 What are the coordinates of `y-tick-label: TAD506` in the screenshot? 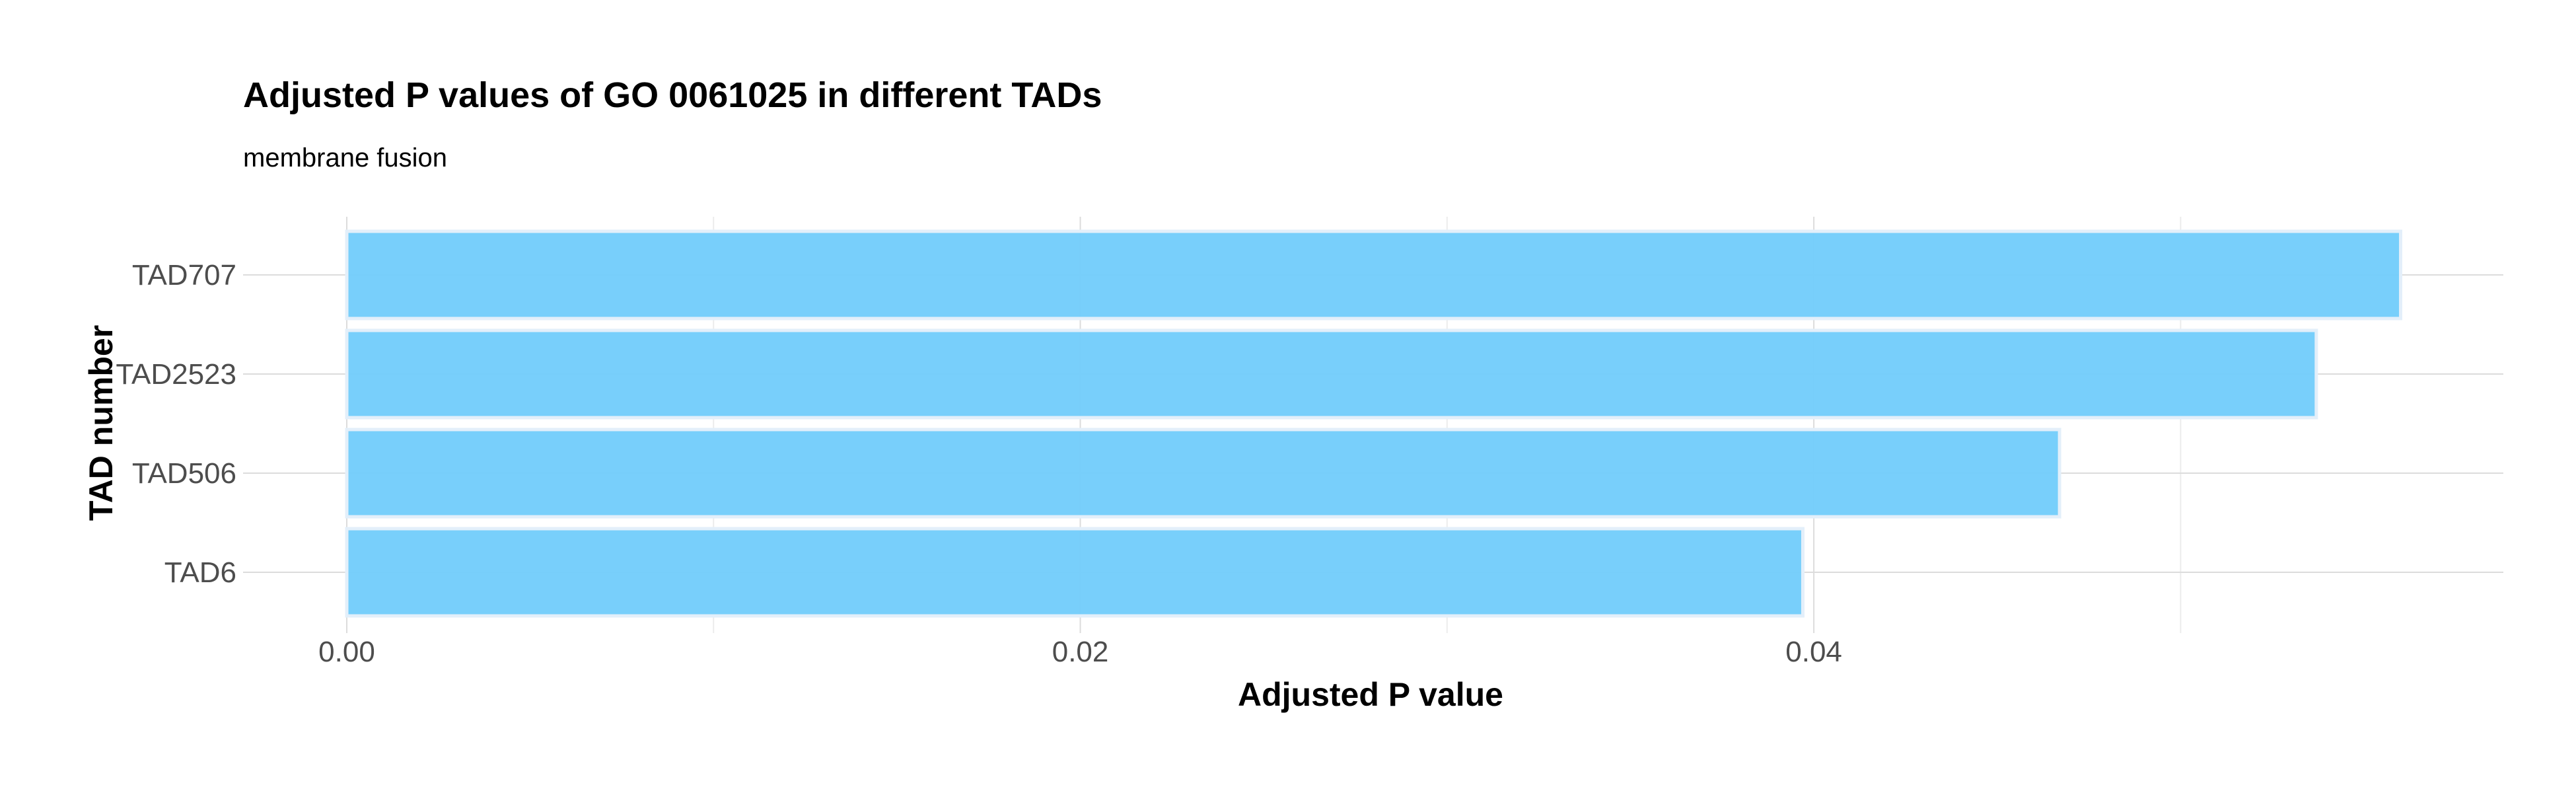 It's located at (184, 474).